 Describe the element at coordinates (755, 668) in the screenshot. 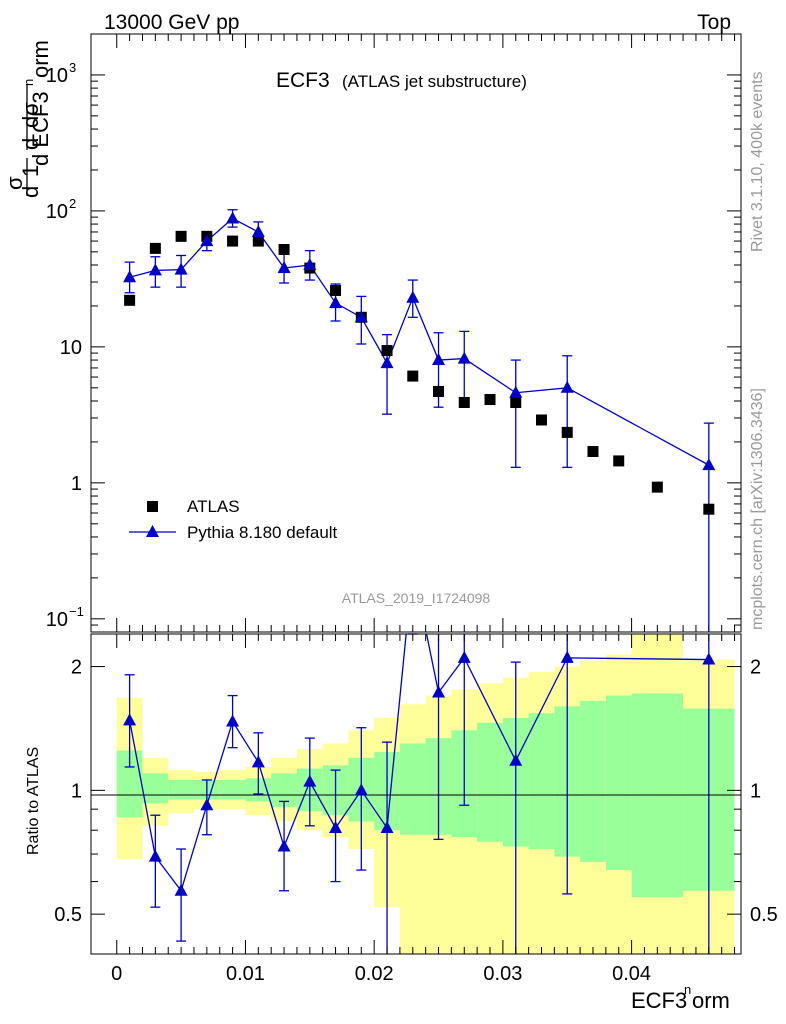

I see `ratio-y-tick-label-right: 2` at that location.